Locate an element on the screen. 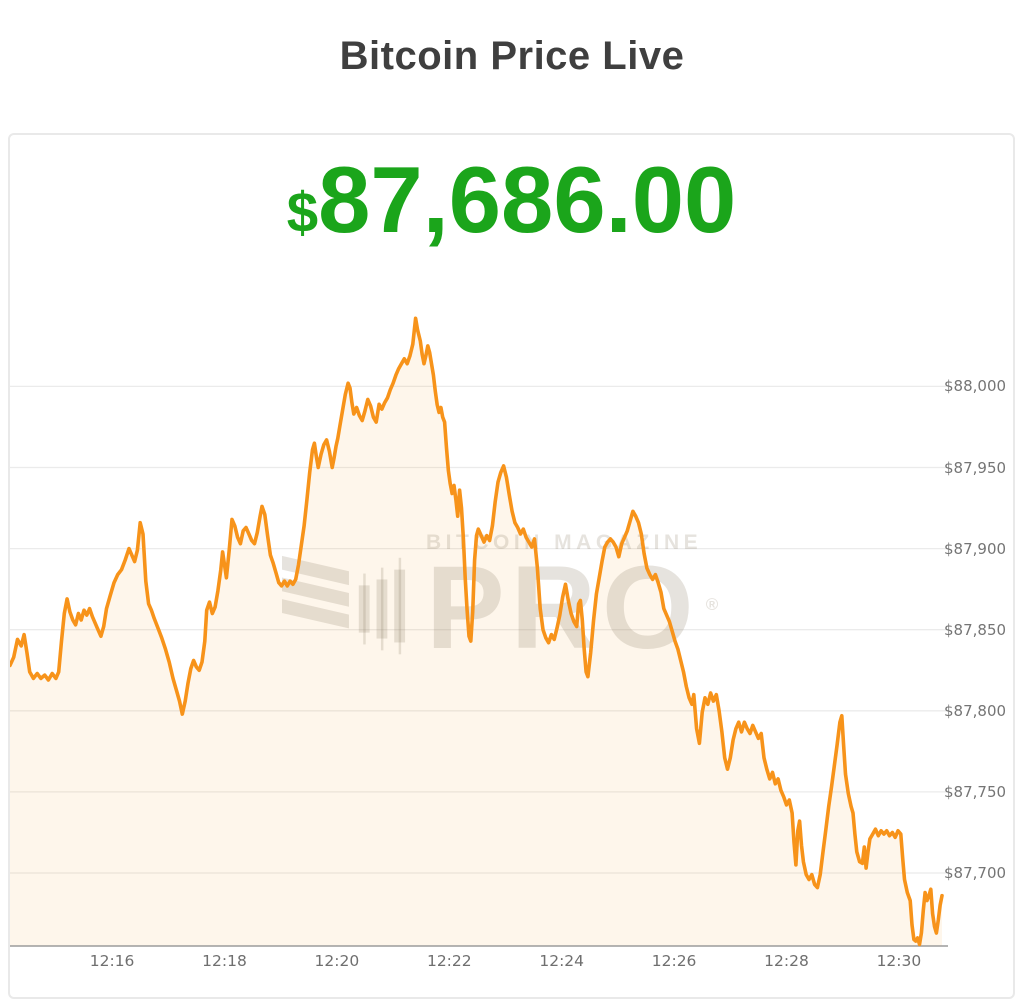 This screenshot has height=1008, width=1024. currency-symbol: $ is located at coordinates (302, 212).